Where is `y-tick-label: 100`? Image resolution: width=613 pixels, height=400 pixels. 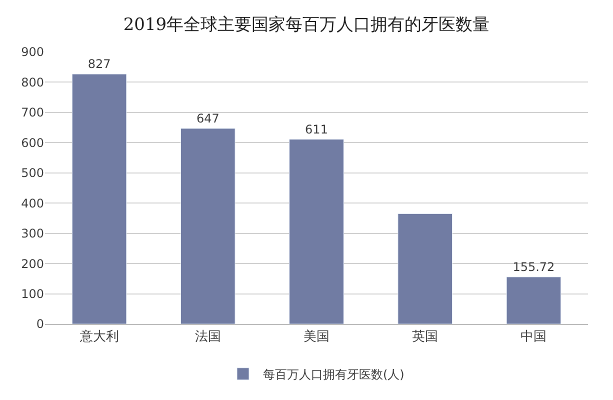 y-tick-label: 100 is located at coordinates (32, 293).